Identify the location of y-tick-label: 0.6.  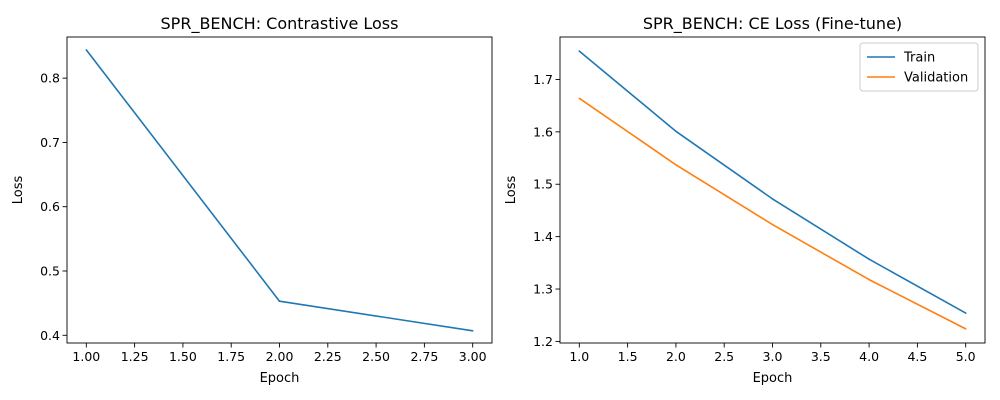
(50, 206).